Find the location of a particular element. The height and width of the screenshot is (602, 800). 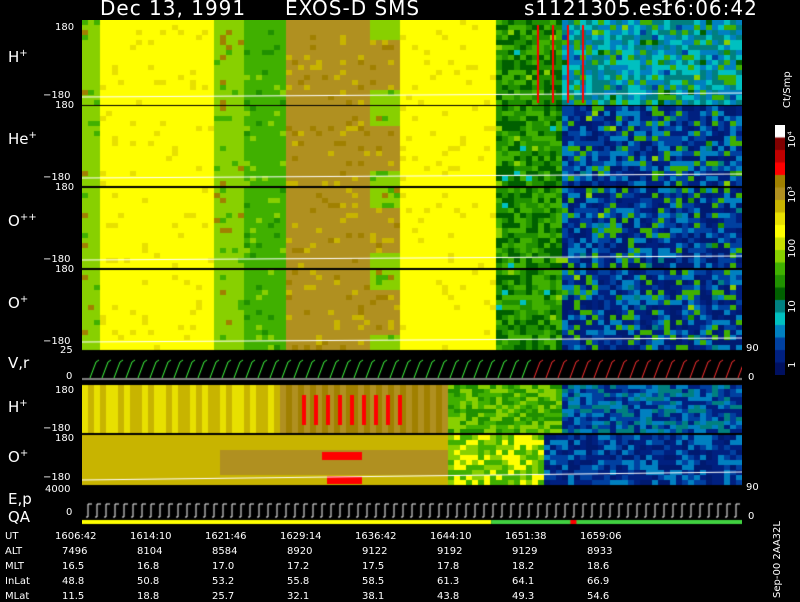

tick-bottom-p0: −180 is located at coordinates (57, 95).